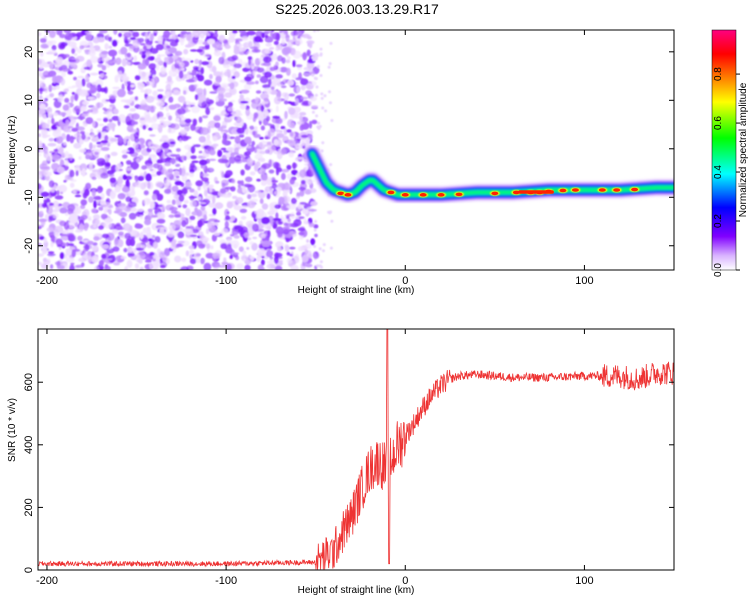  What do you see at coordinates (47, 581) in the screenshot?
I see `snr-x-tick-label: -200` at bounding box center [47, 581].